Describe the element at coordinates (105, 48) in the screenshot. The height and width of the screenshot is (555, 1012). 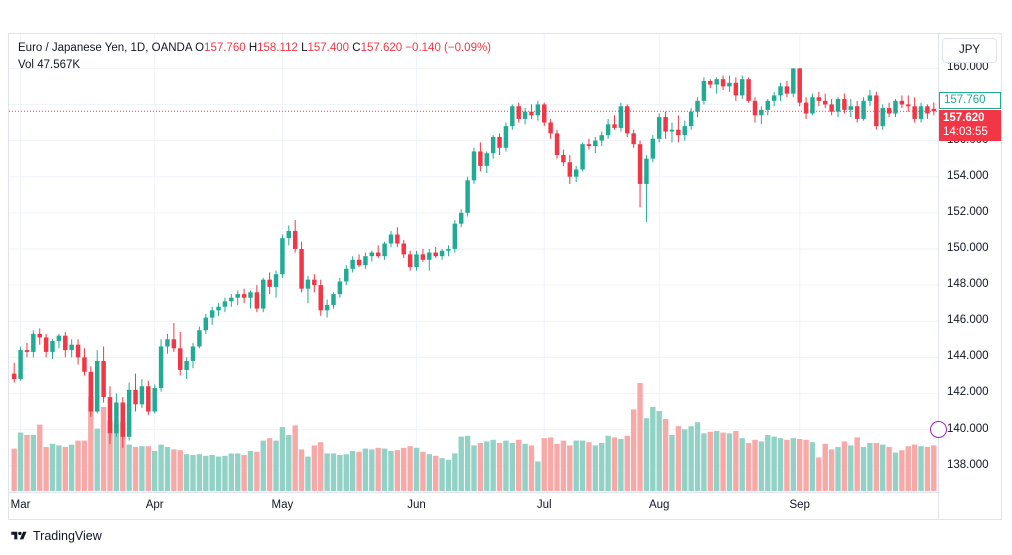
I see `symbol-title: Euro / Japanese Yen, 1D, OANDA` at that location.